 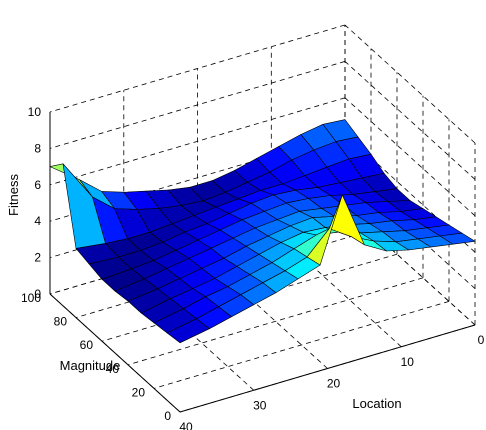 I want to click on y-tick-label: 60, so click(x=87, y=345).